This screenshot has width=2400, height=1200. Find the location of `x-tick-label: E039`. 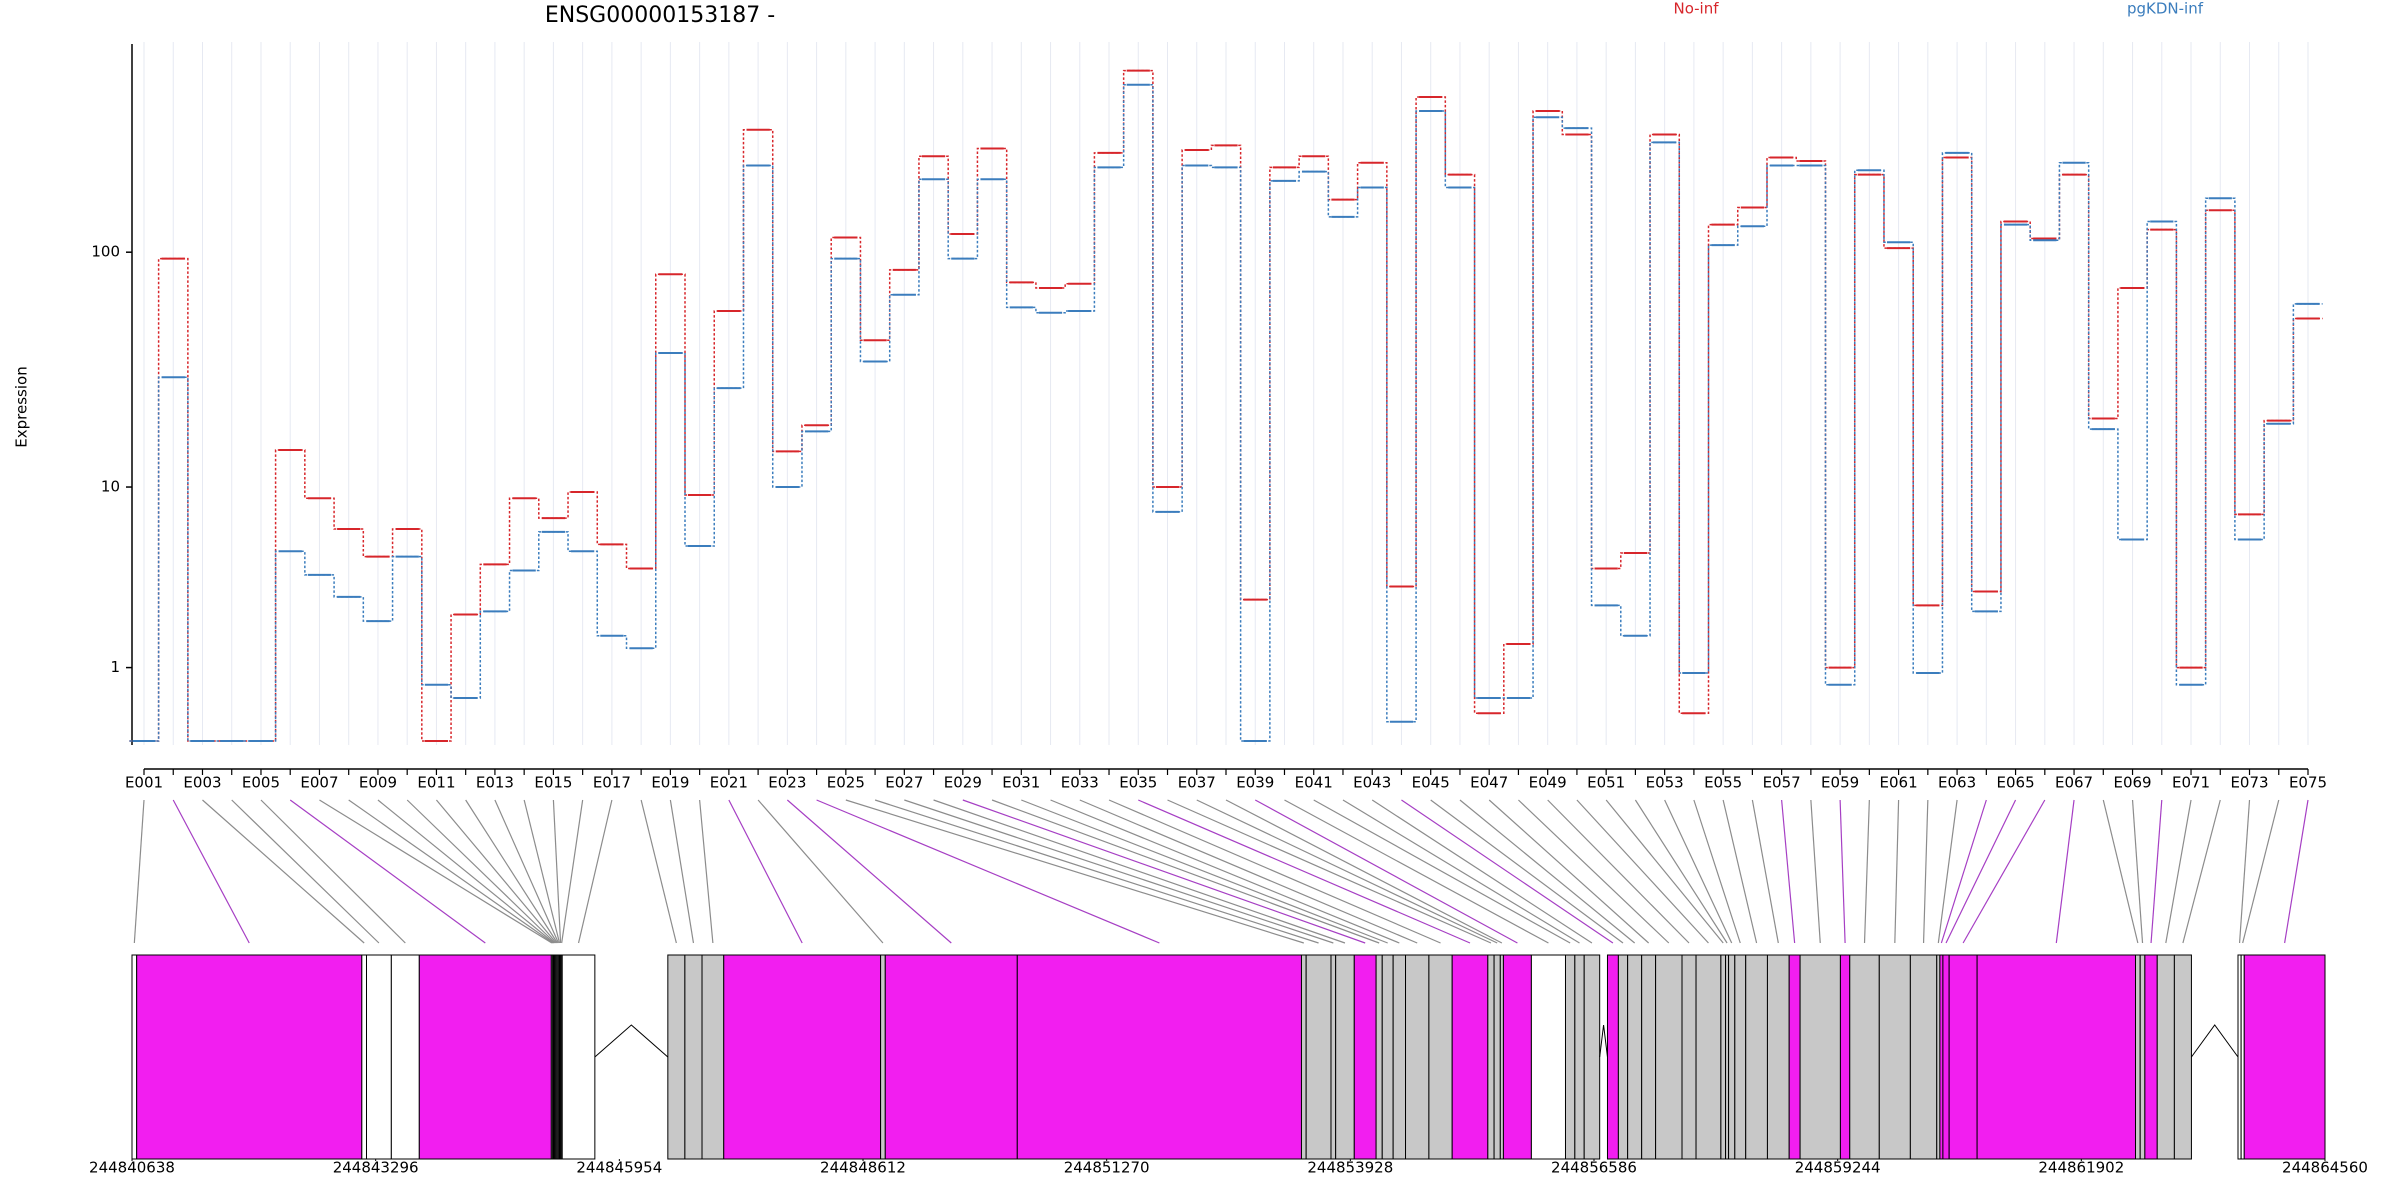

x-tick-label: E039 is located at coordinates (1255, 783).